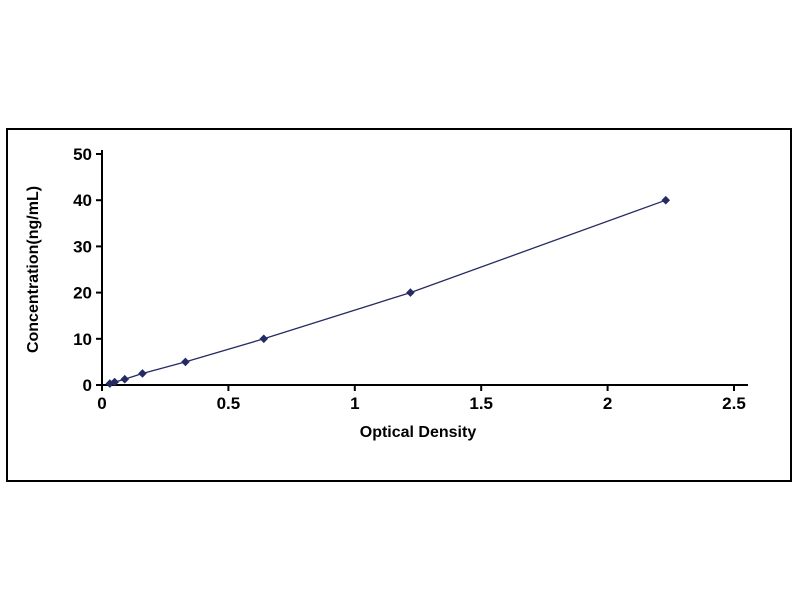  What do you see at coordinates (101, 403) in the screenshot?
I see `x-tick-label: 0` at bounding box center [101, 403].